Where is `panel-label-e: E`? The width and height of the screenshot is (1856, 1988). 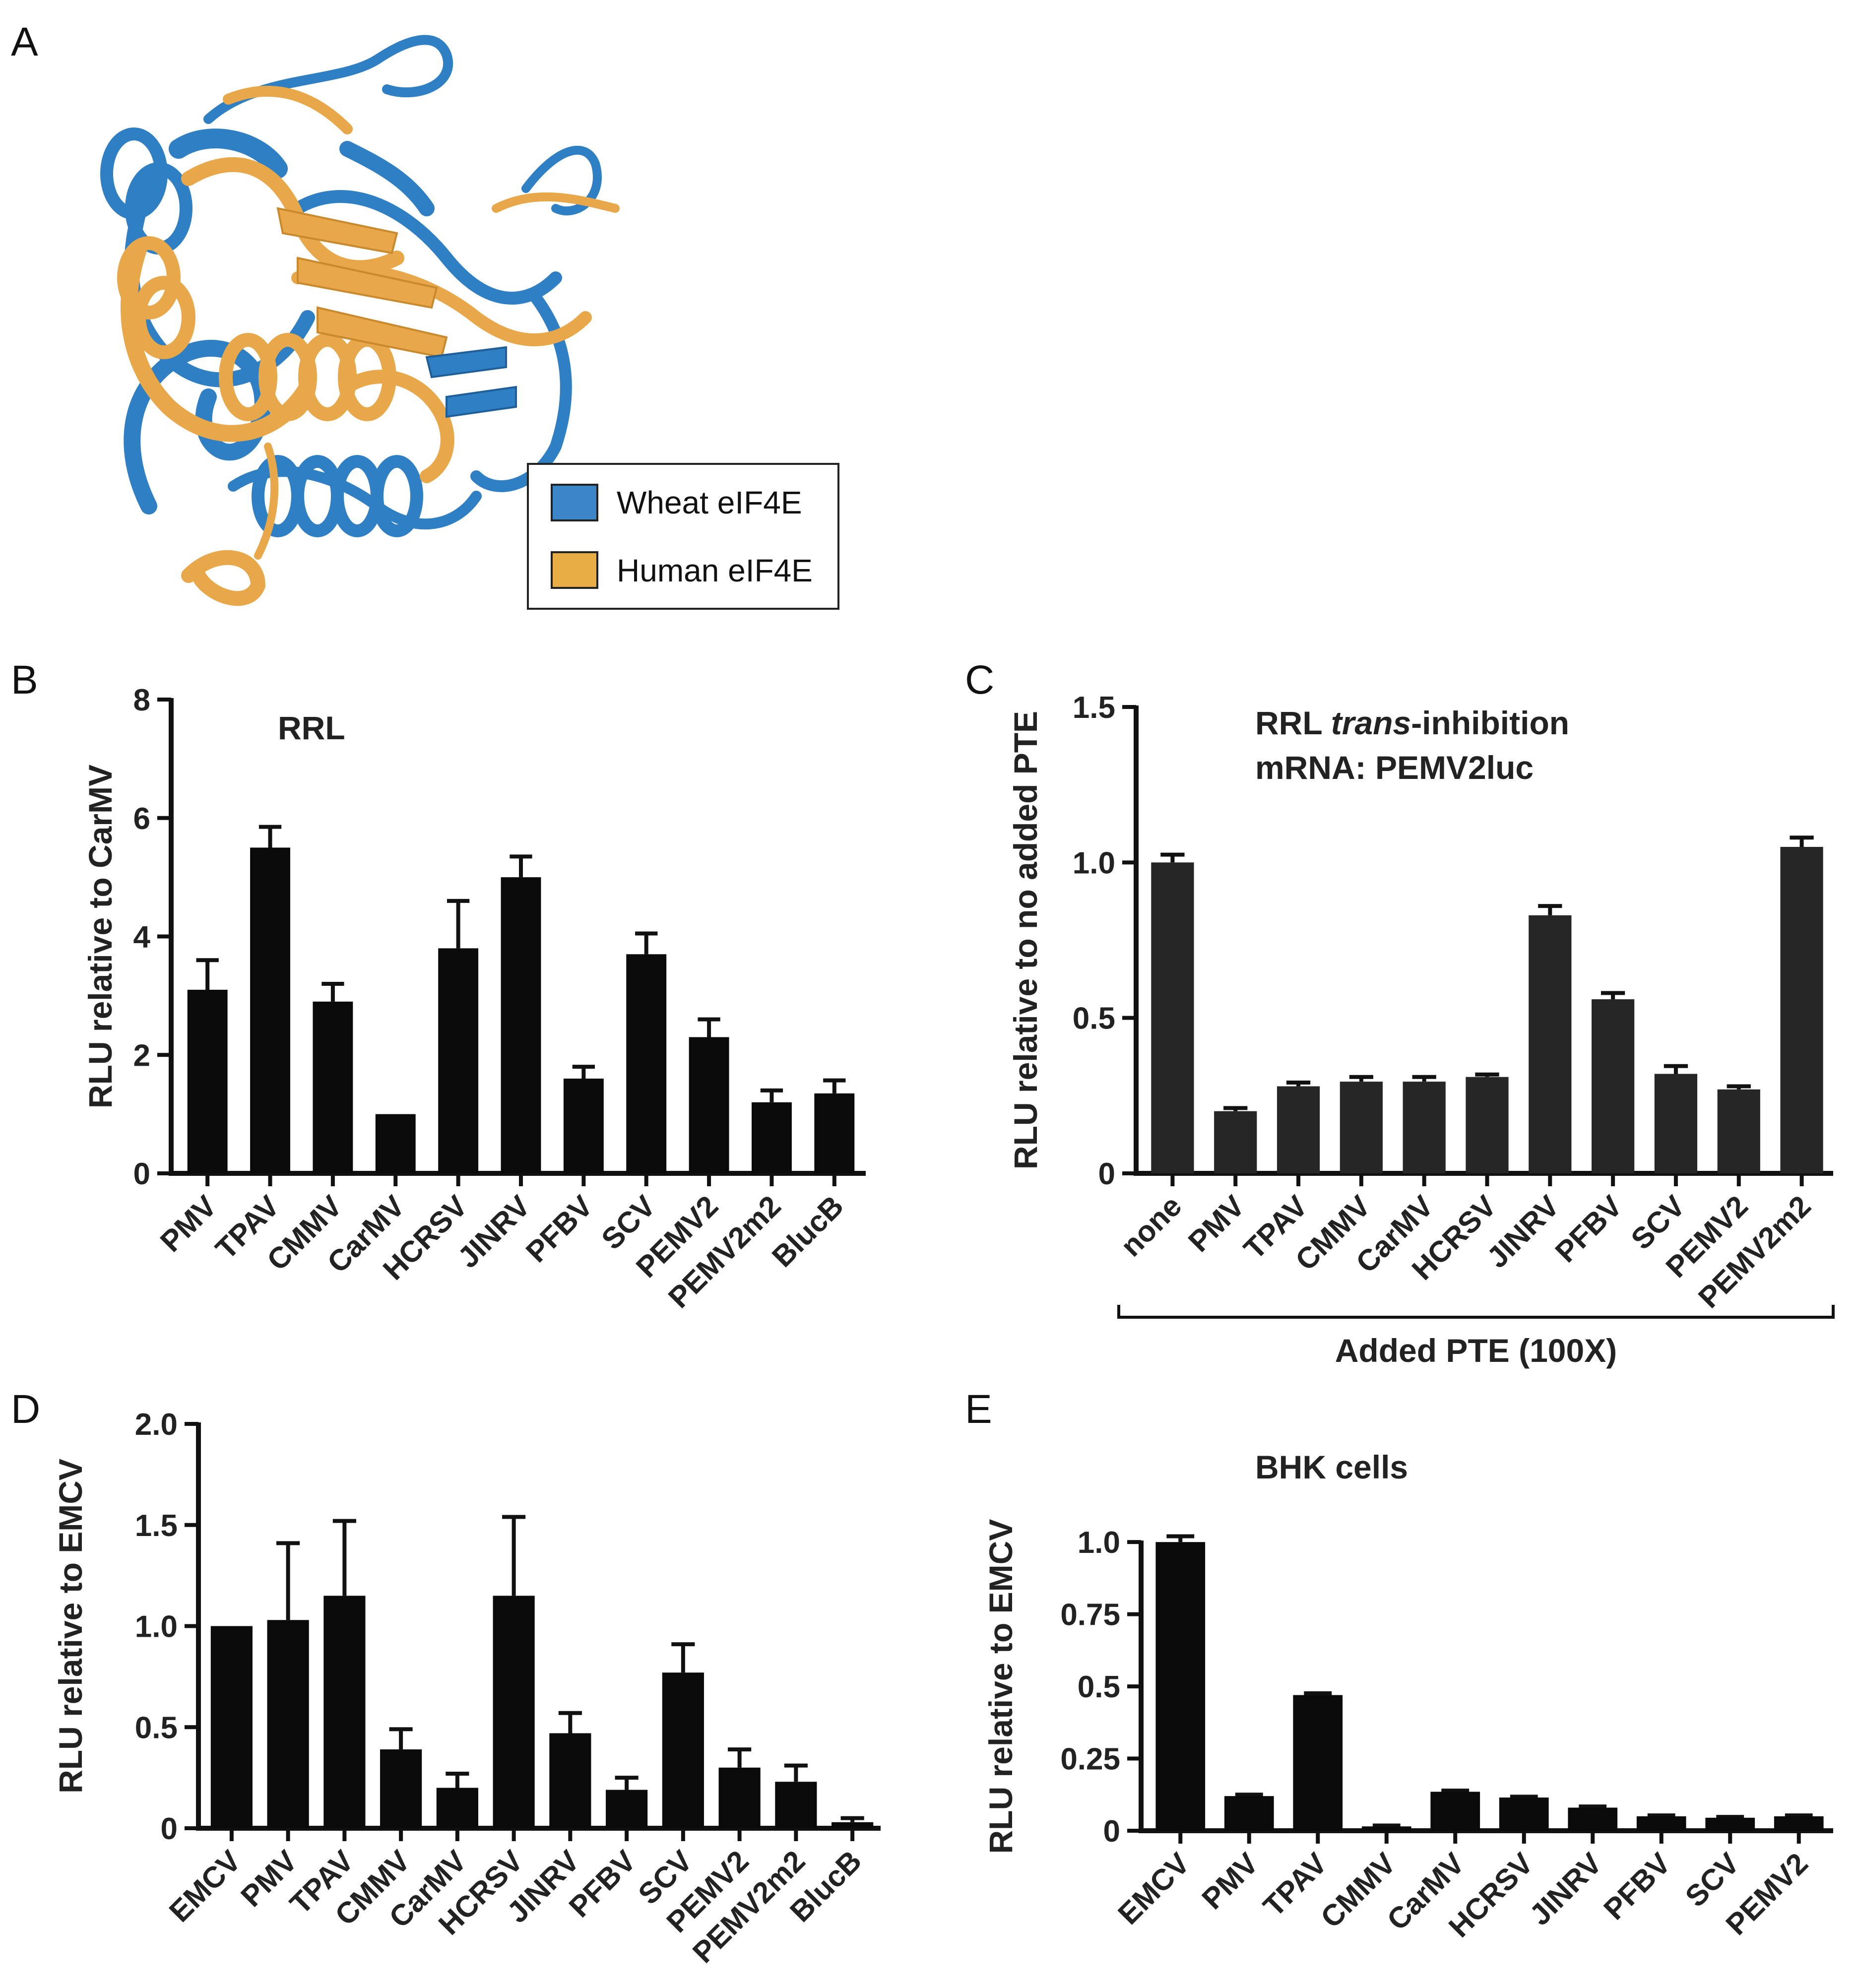 panel-label-e: E is located at coordinates (978, 1409).